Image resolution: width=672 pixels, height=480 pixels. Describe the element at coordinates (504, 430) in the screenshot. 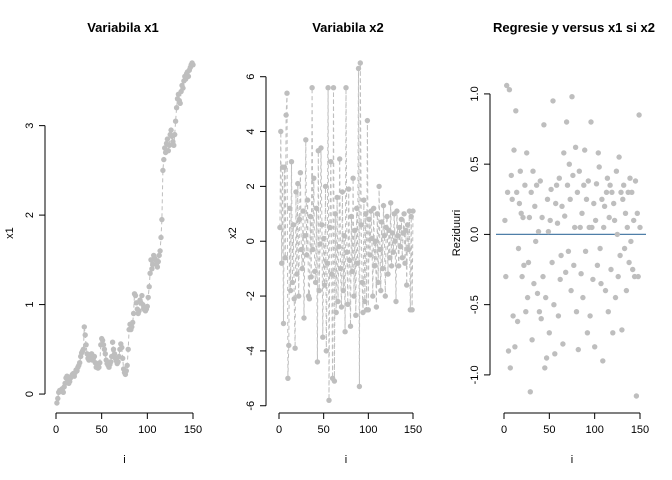

I see `x-tick-label: 0` at that location.